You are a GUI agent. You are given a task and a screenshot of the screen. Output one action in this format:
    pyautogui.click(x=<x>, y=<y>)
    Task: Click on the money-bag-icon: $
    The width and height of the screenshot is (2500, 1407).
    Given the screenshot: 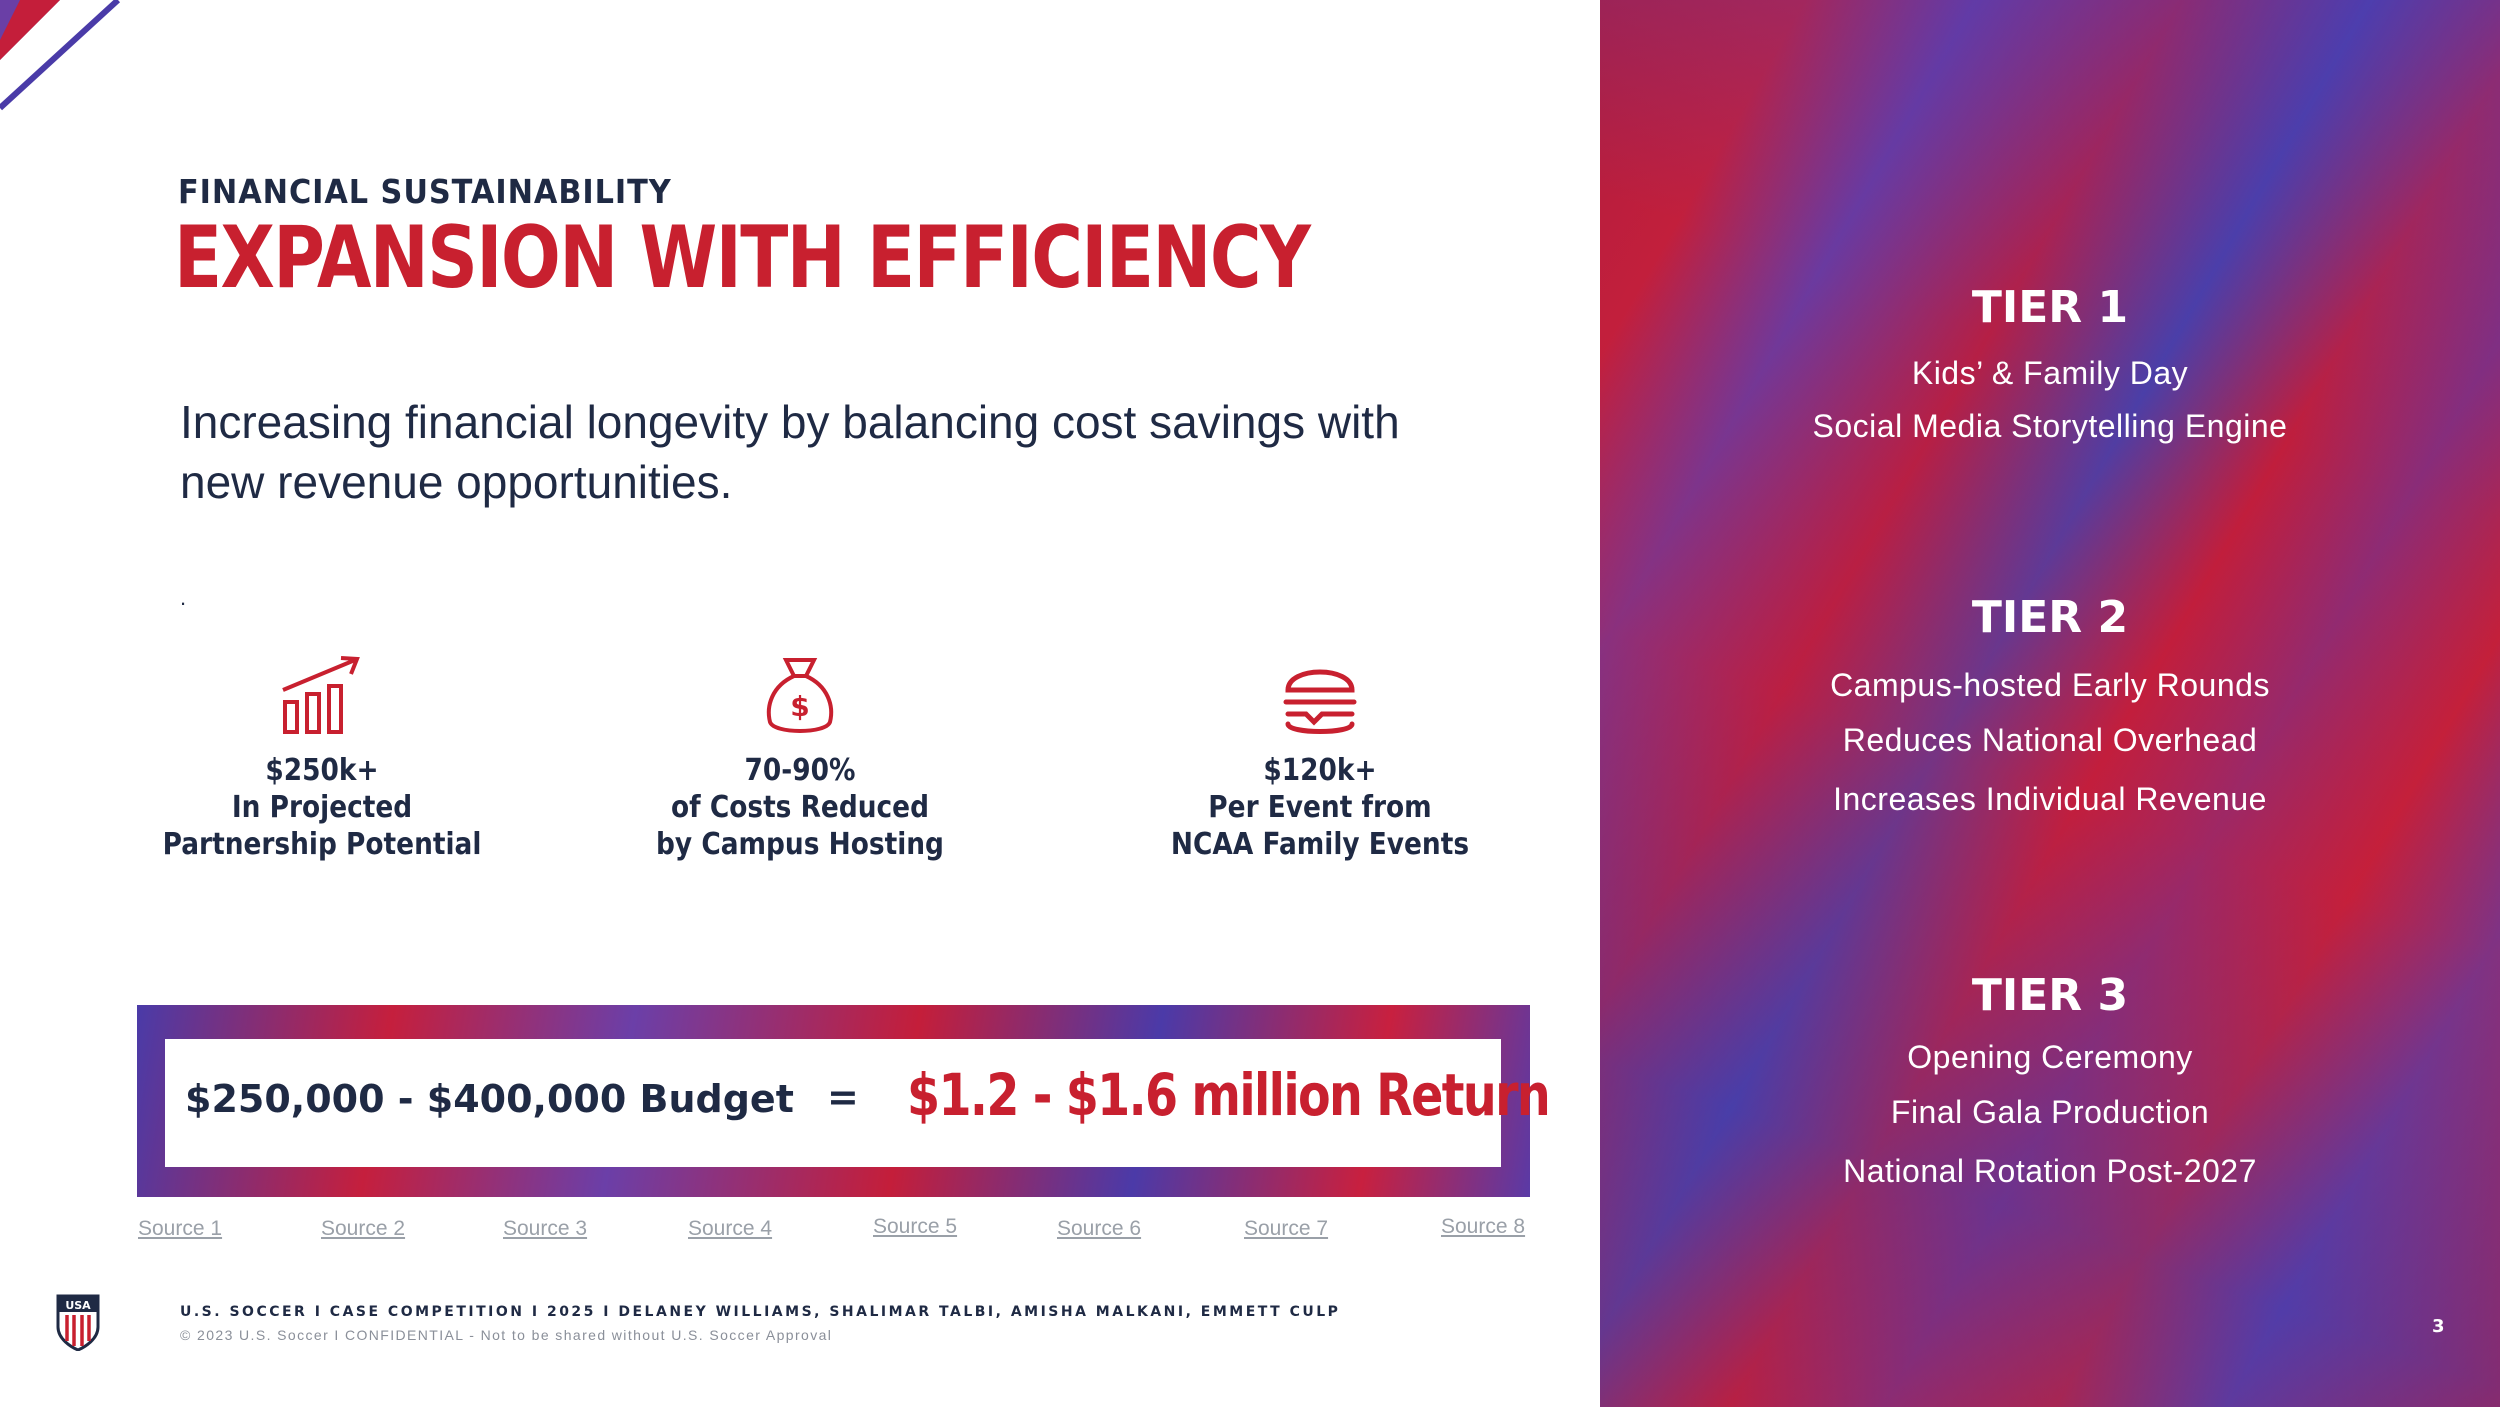 What is the action you would take?
    pyautogui.click(x=800, y=695)
    